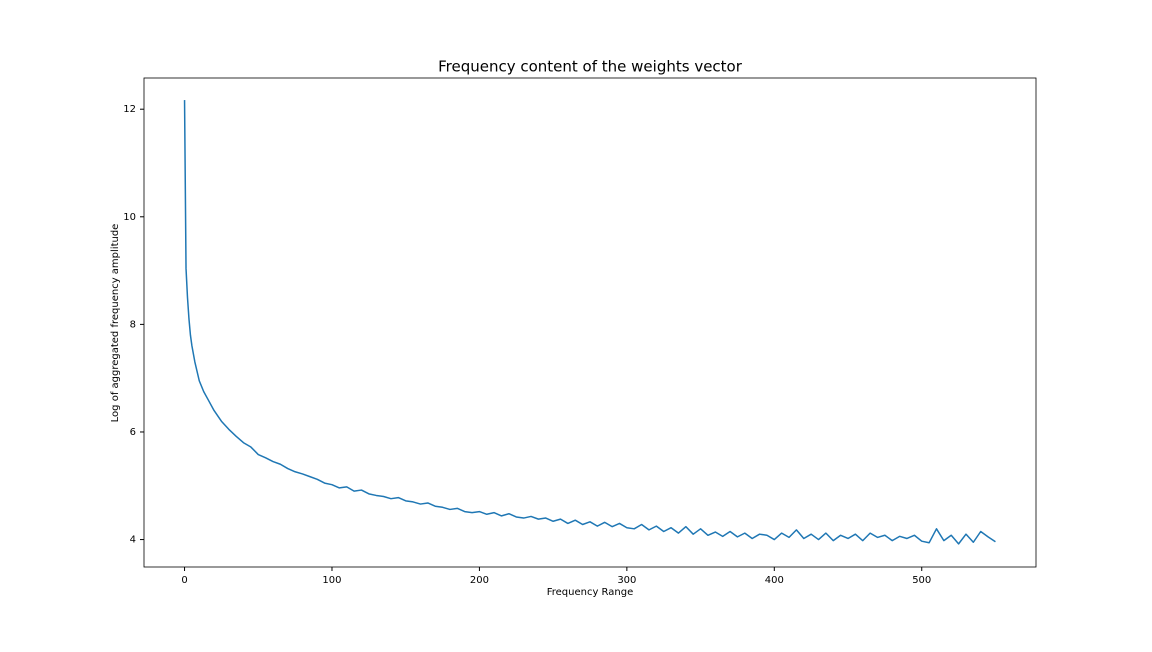  Describe the element at coordinates (479, 580) in the screenshot. I see `x-tick-label: 200` at that location.